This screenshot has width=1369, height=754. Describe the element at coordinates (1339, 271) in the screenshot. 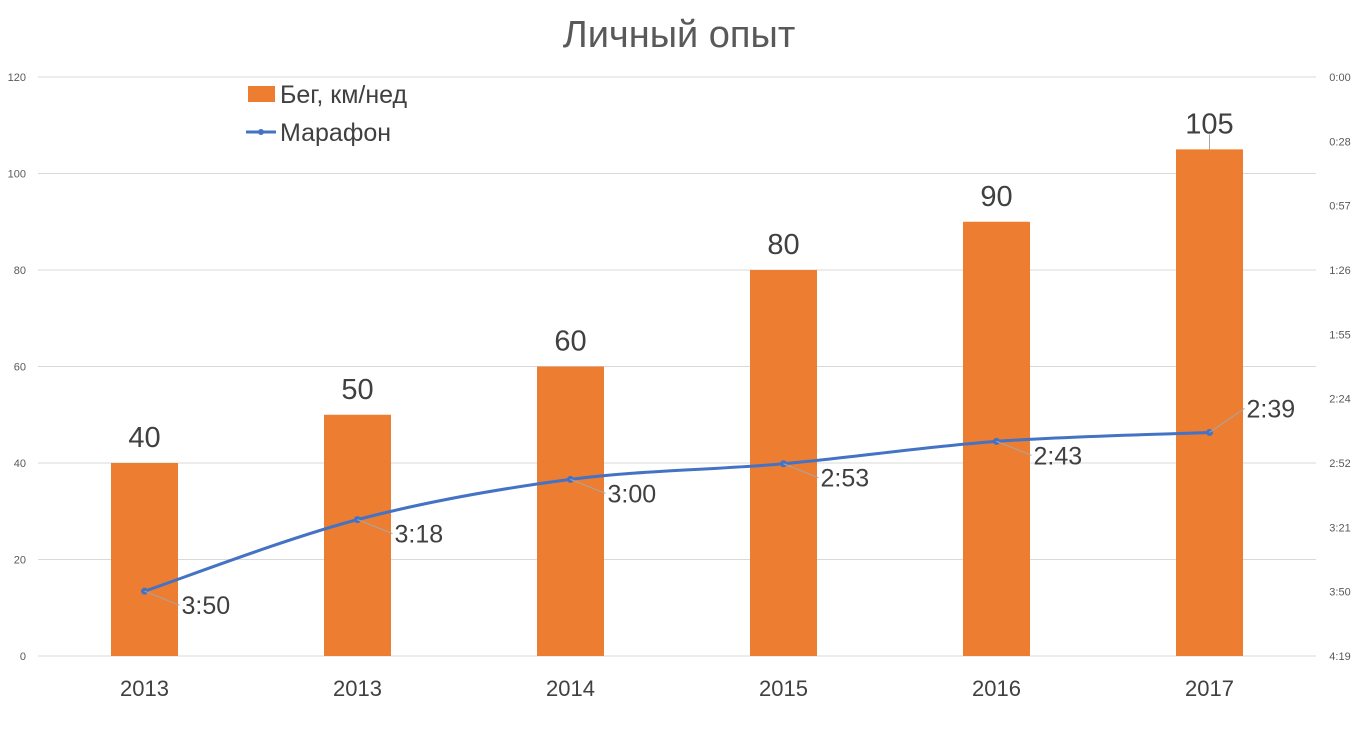

I see `y-right-tick-label: 1:26` at that location.